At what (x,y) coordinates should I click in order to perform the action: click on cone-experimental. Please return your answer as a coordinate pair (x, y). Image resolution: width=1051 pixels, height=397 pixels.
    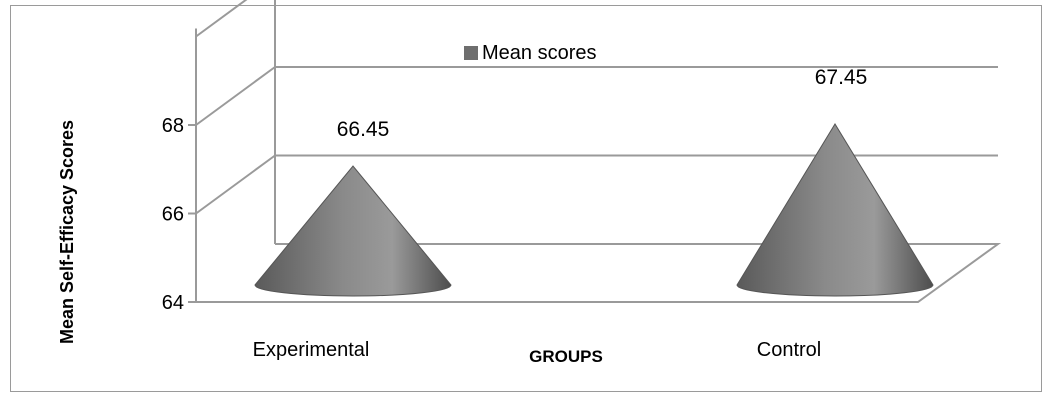
    Looking at the image, I should click on (353, 231).